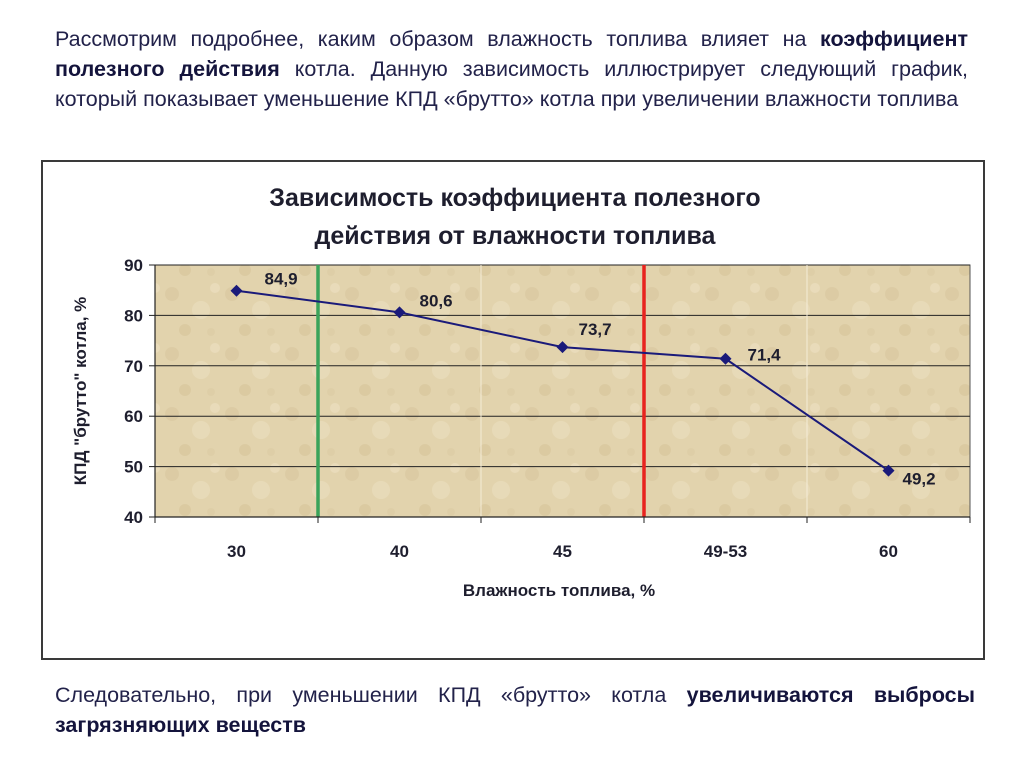 This screenshot has width=1024, height=768. I want to click on y-tick-label-90: 90, so click(133, 265).